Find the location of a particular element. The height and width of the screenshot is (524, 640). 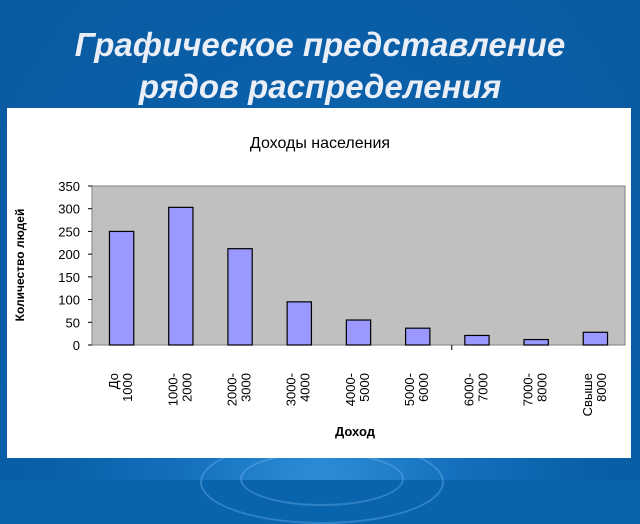

y-axis-label: Количество людей is located at coordinates (20, 265).